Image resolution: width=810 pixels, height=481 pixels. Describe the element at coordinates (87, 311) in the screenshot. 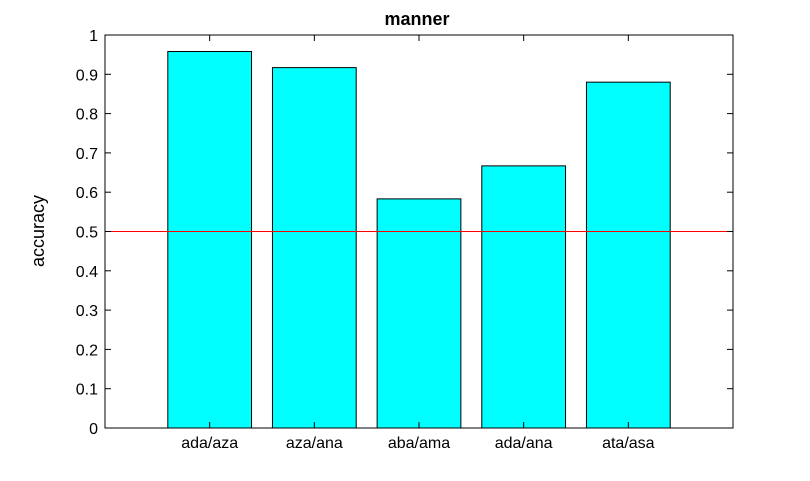

I see `y-tick-label: 0.3` at that location.